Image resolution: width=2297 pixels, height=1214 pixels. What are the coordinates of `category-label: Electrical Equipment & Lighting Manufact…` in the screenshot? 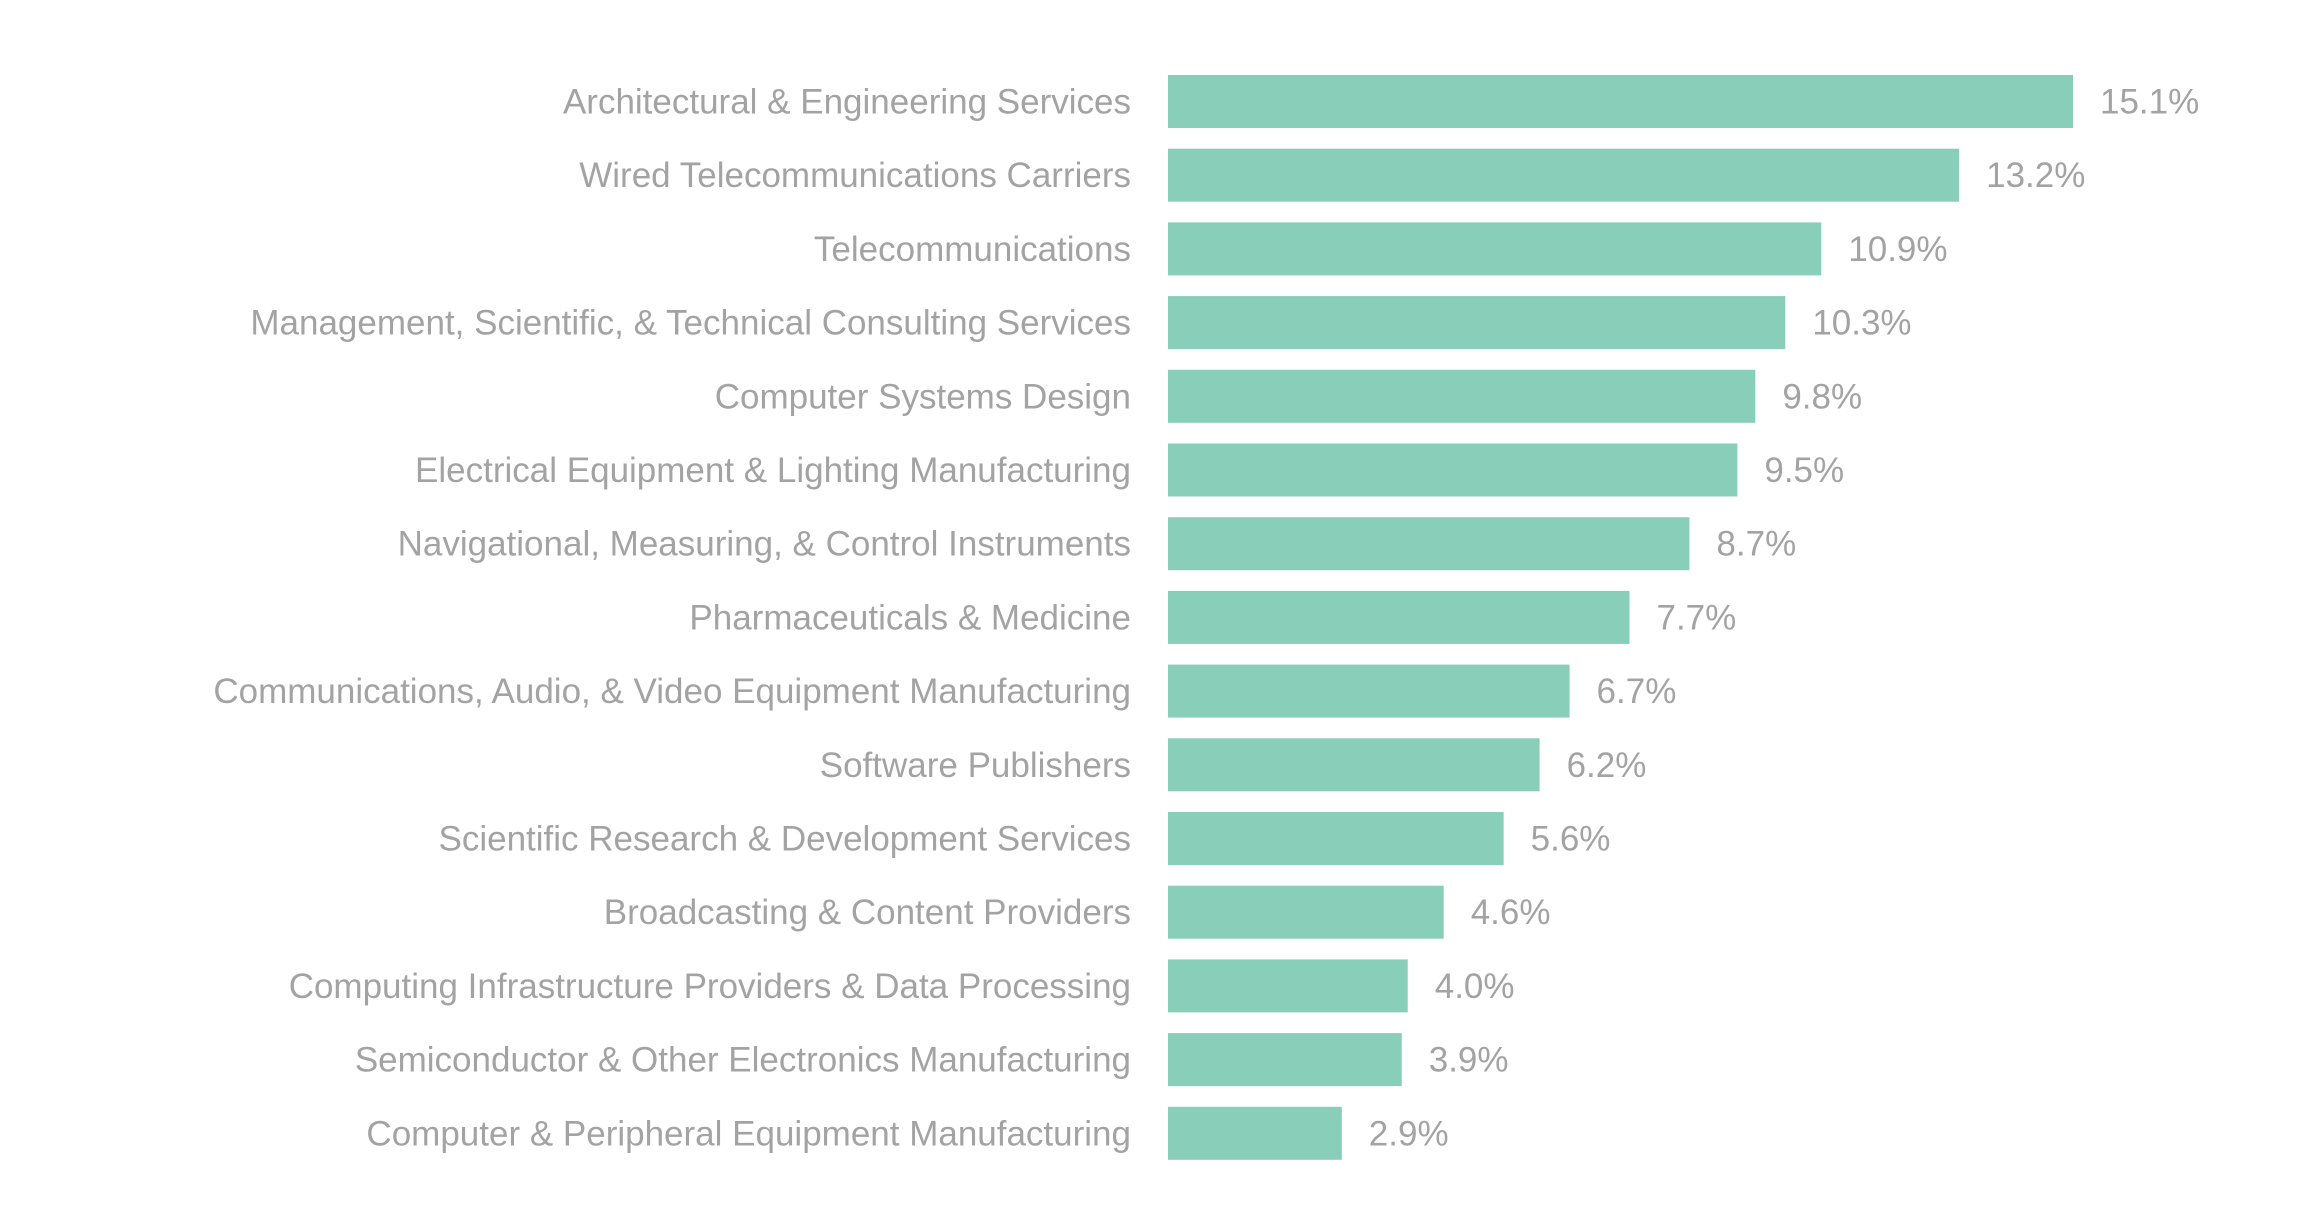 It's located at (773, 470).